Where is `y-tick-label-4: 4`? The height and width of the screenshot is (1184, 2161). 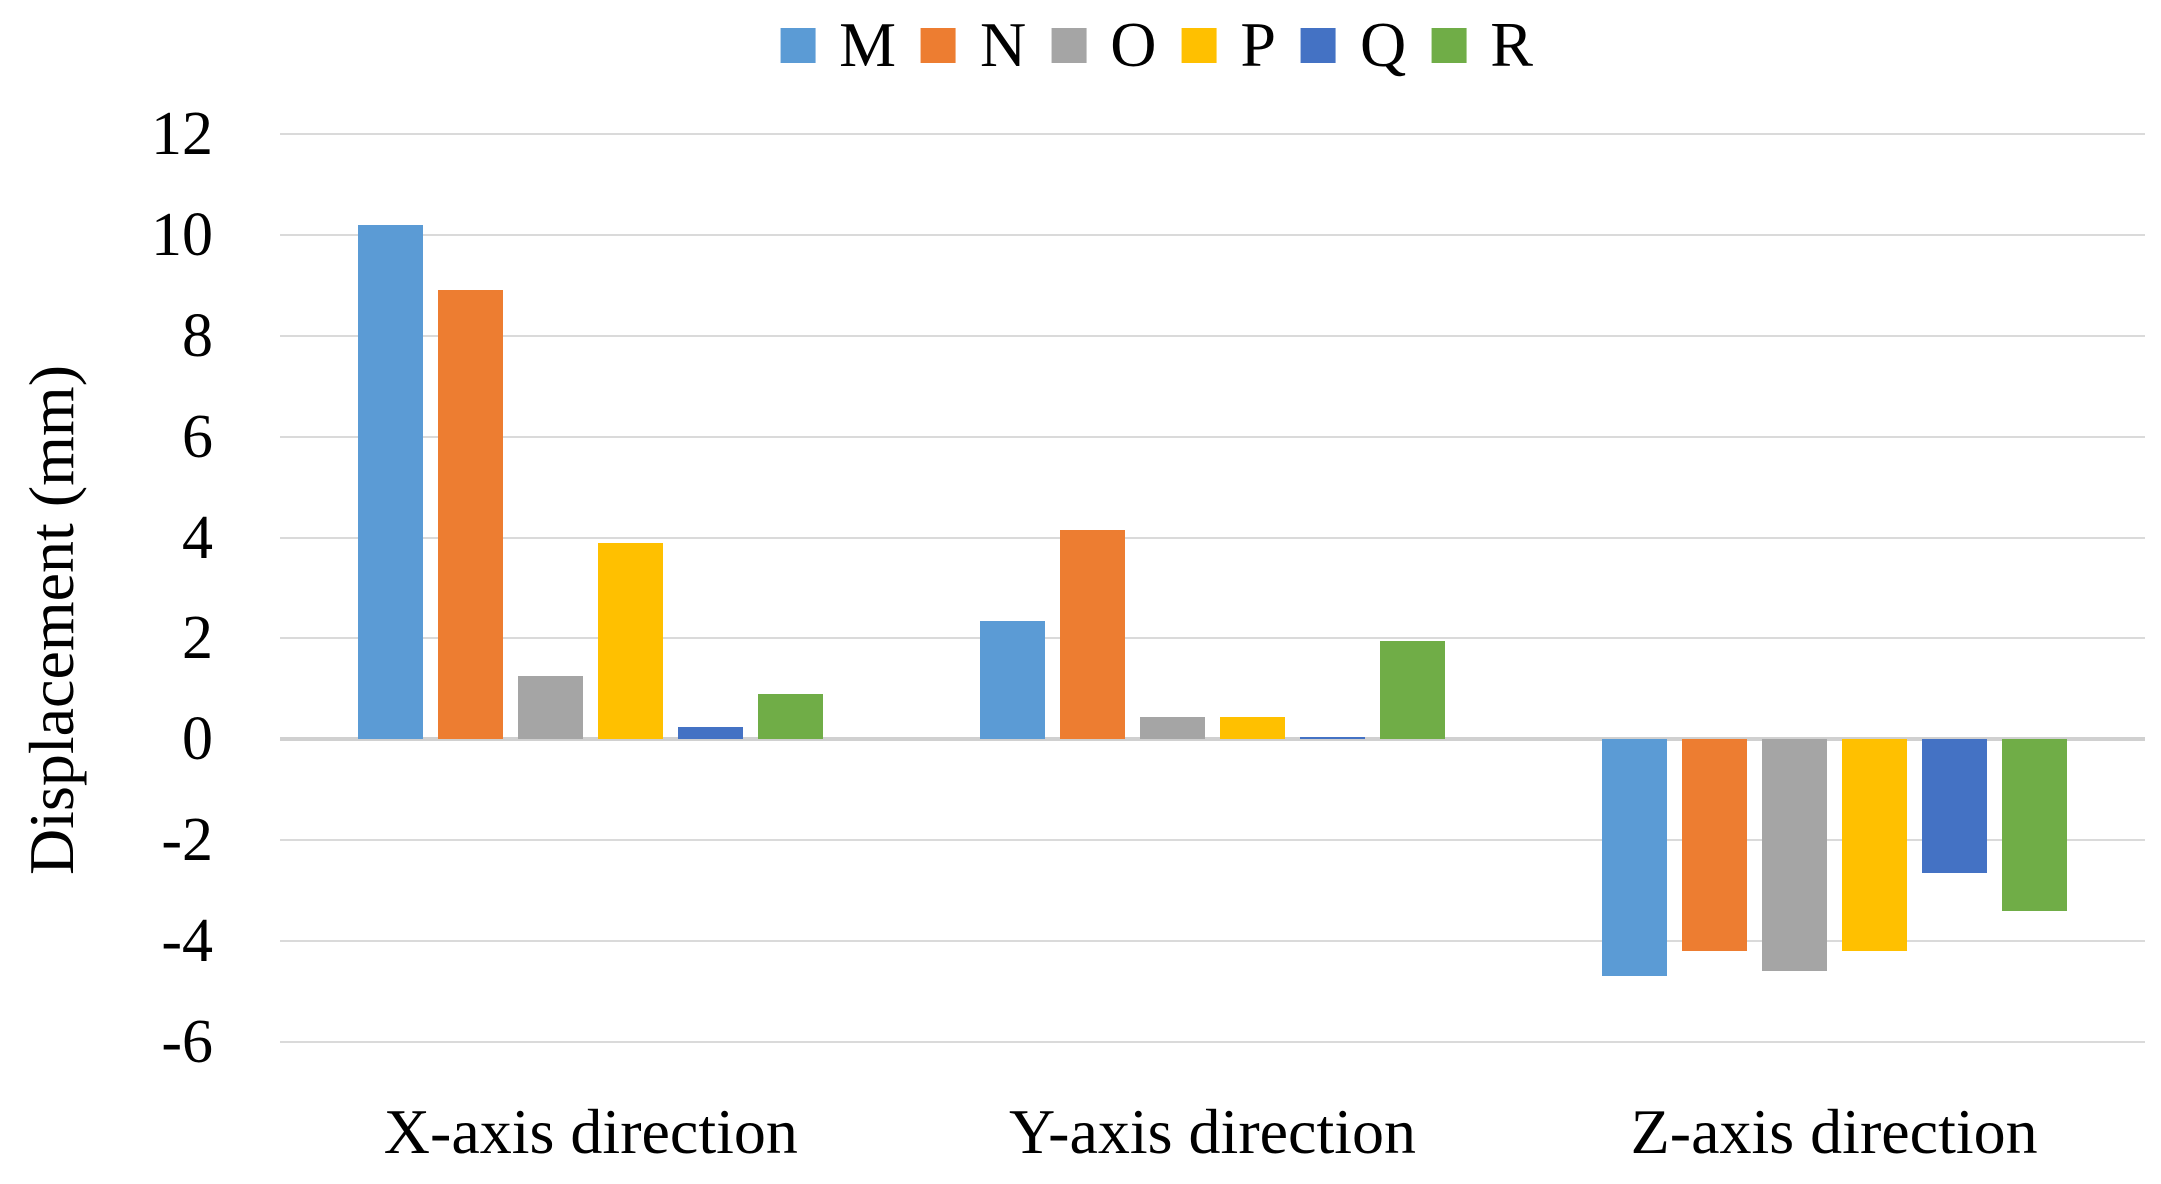 y-tick-label-4: 4 is located at coordinates (197, 537).